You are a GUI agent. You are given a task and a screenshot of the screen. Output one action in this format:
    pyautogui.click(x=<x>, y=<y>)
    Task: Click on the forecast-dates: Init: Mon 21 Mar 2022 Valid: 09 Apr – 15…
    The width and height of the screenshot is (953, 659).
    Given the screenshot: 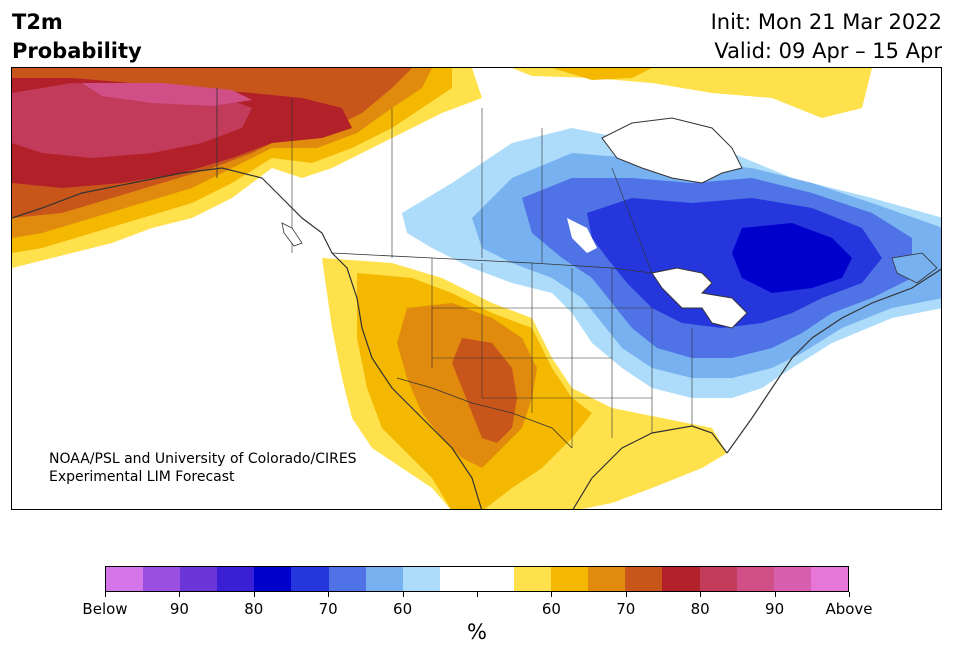 What is the action you would take?
    pyautogui.click(x=826, y=37)
    